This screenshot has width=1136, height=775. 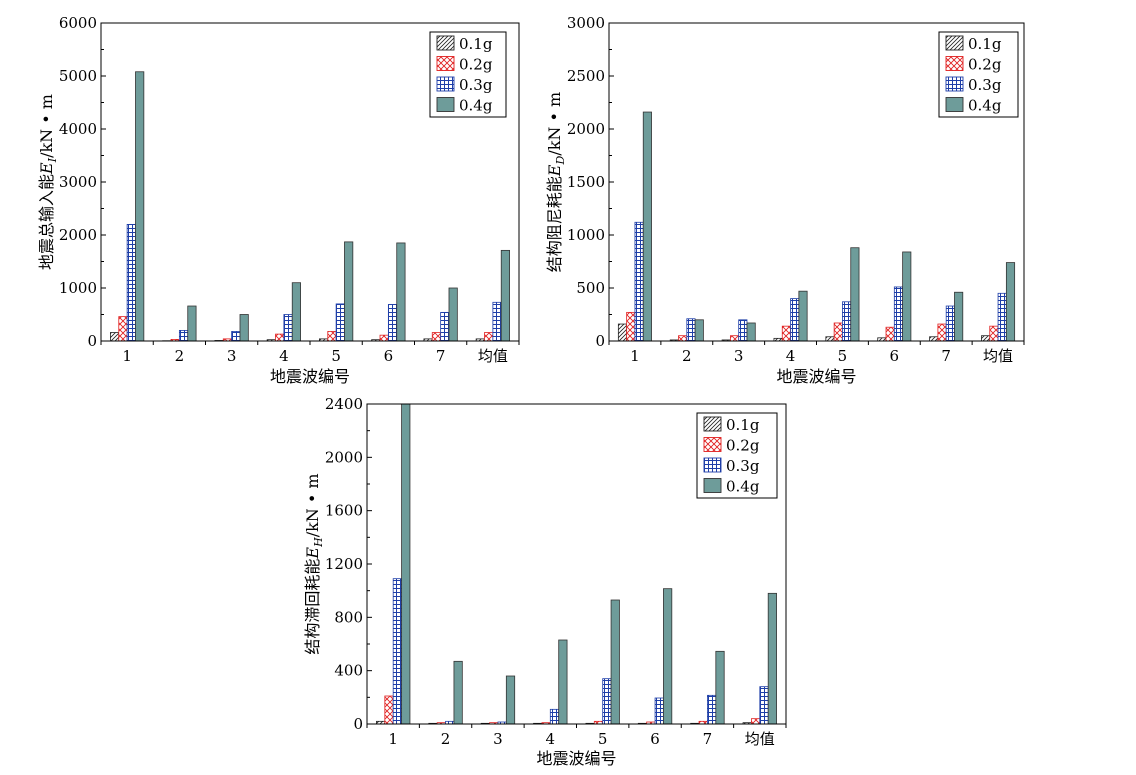 I want to click on y-tick-label: 2400, so click(x=344, y=404).